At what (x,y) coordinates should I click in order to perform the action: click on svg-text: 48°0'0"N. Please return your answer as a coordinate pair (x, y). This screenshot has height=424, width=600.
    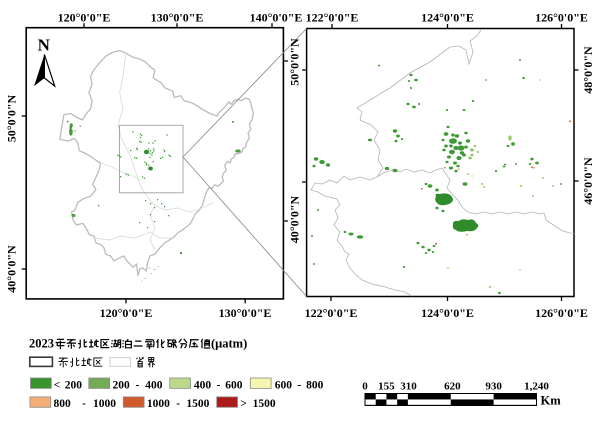
    Looking at the image, I should click on (588, 70).